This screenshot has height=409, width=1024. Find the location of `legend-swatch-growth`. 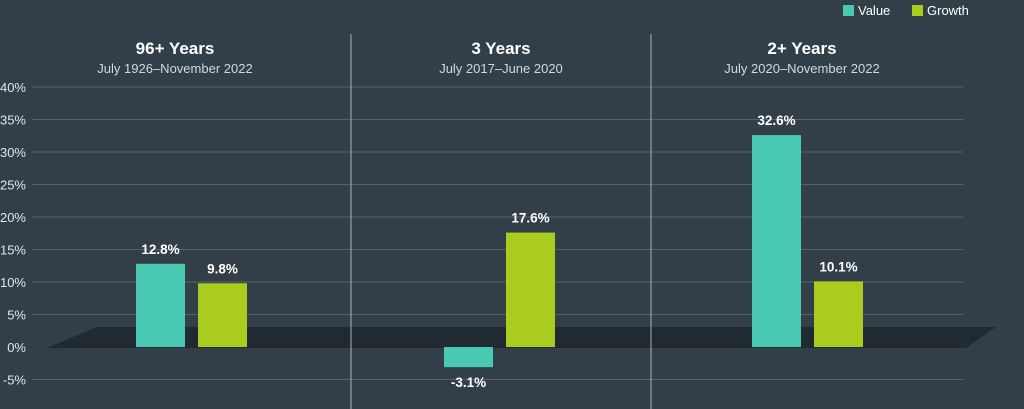

legend-swatch-growth is located at coordinates (917, 10).